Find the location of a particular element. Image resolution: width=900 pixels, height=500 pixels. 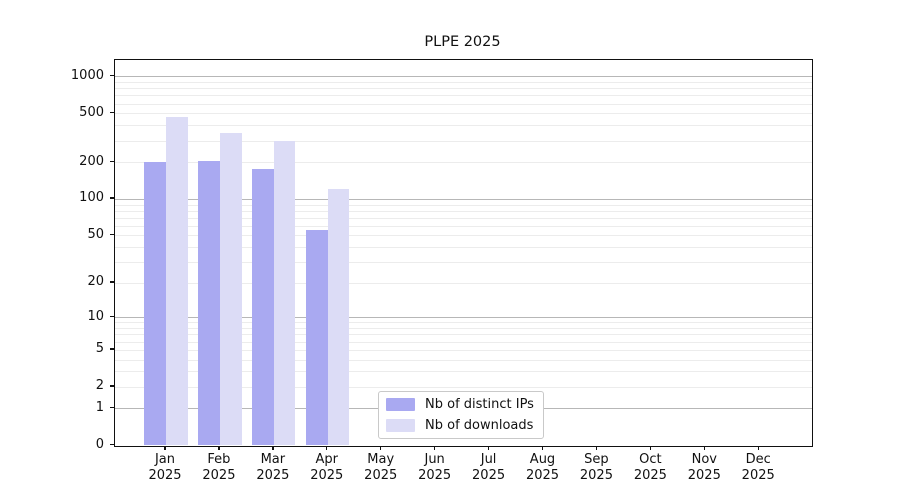

bar-distinct-ips-jan is located at coordinates (155, 304).